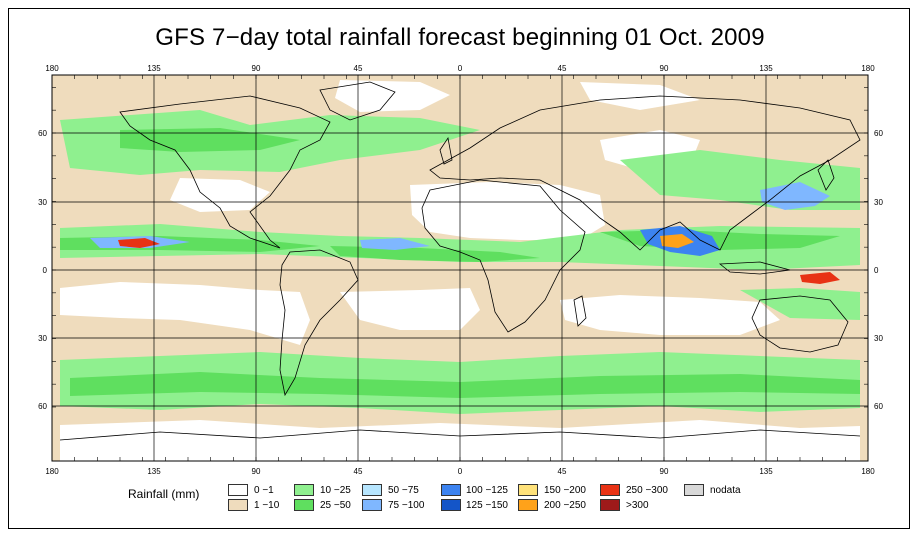 This screenshot has width=920, height=539. Describe the element at coordinates (410, 309) in the screenshot. I see `dry-zone-south-atlantic` at that location.